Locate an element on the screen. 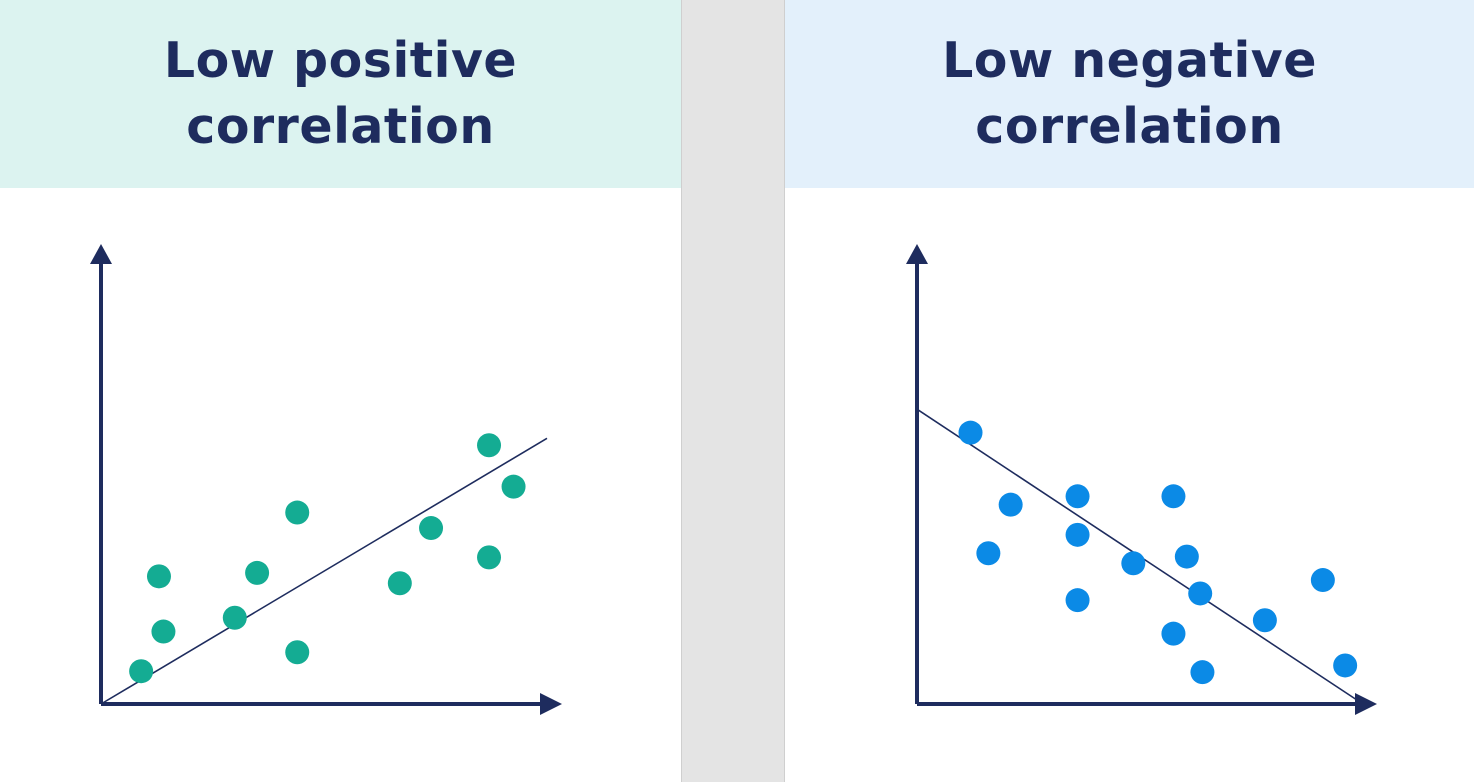 The height and width of the screenshot is (782, 1474). positive-title-line-1: Low positive is located at coordinates (340, 60).